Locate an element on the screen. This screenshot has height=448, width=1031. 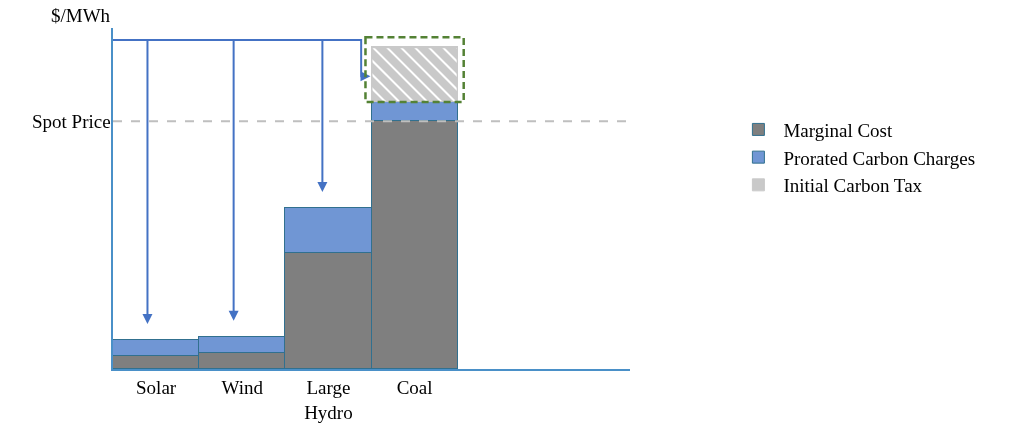
x-tick-label: Large Hydro is located at coordinates (328, 399).